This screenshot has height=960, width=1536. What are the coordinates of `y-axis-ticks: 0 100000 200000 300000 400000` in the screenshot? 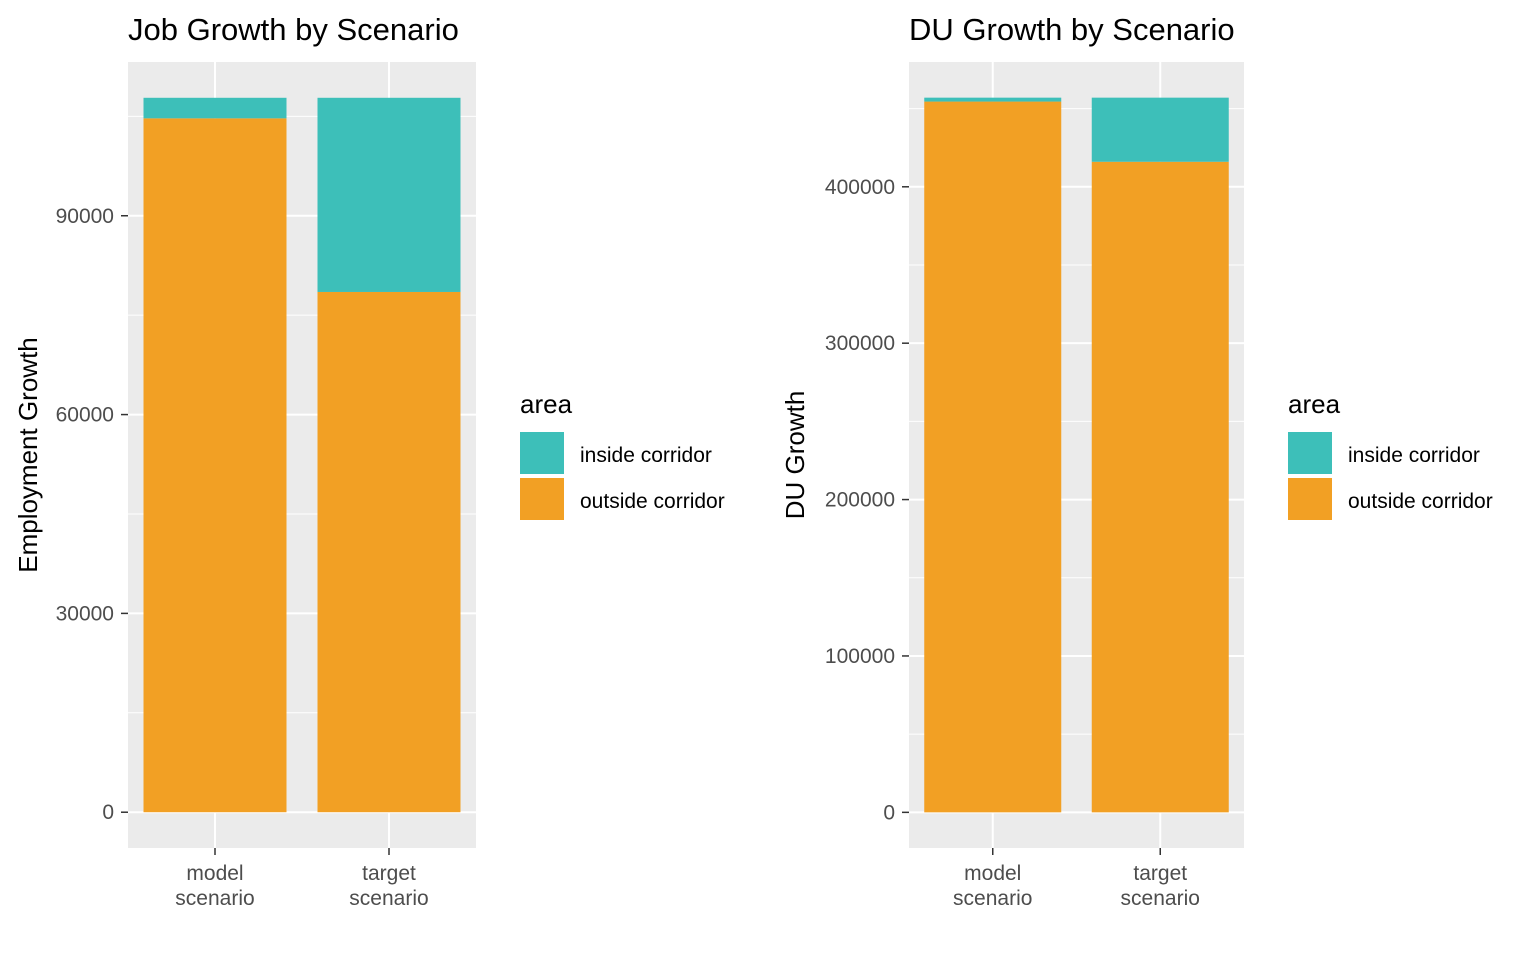 It's located at (867, 500).